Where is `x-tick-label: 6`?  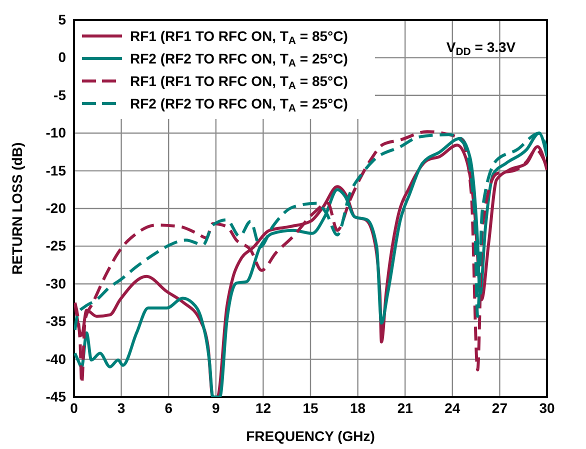
x-tick-label: 6 is located at coordinates (168, 408).